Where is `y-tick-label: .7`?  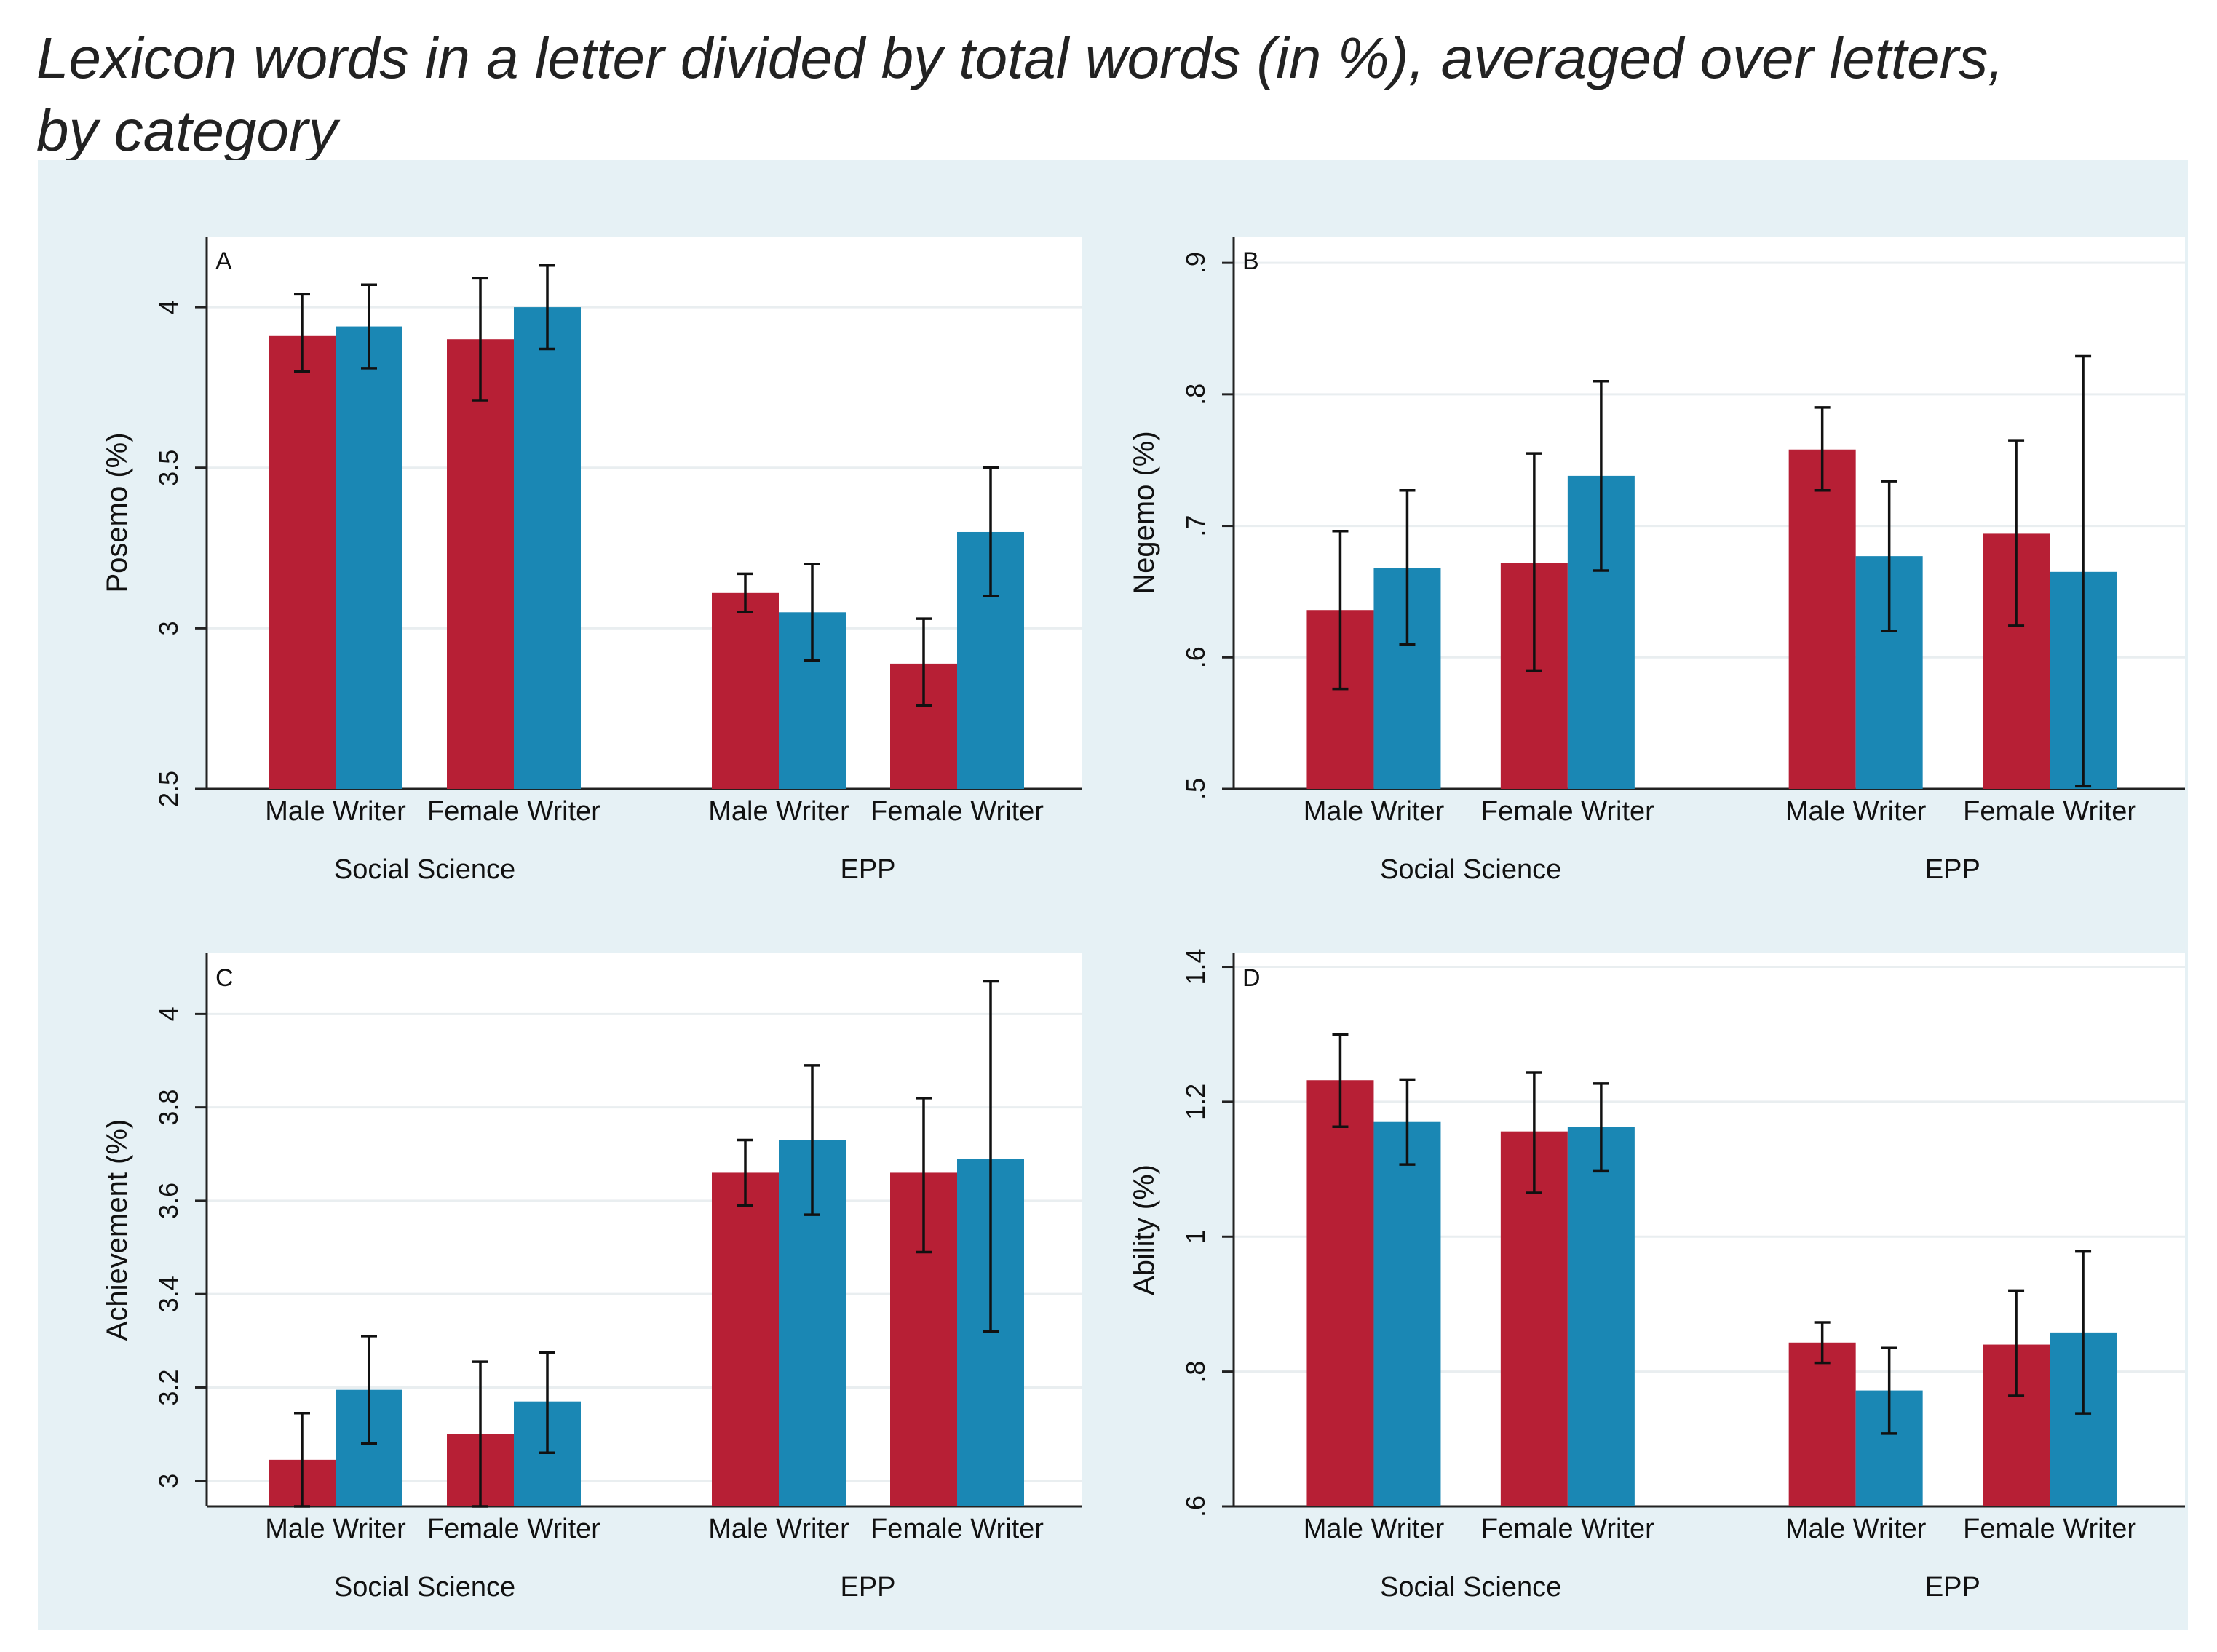
y-tick-label: .7 is located at coordinates (1195, 526).